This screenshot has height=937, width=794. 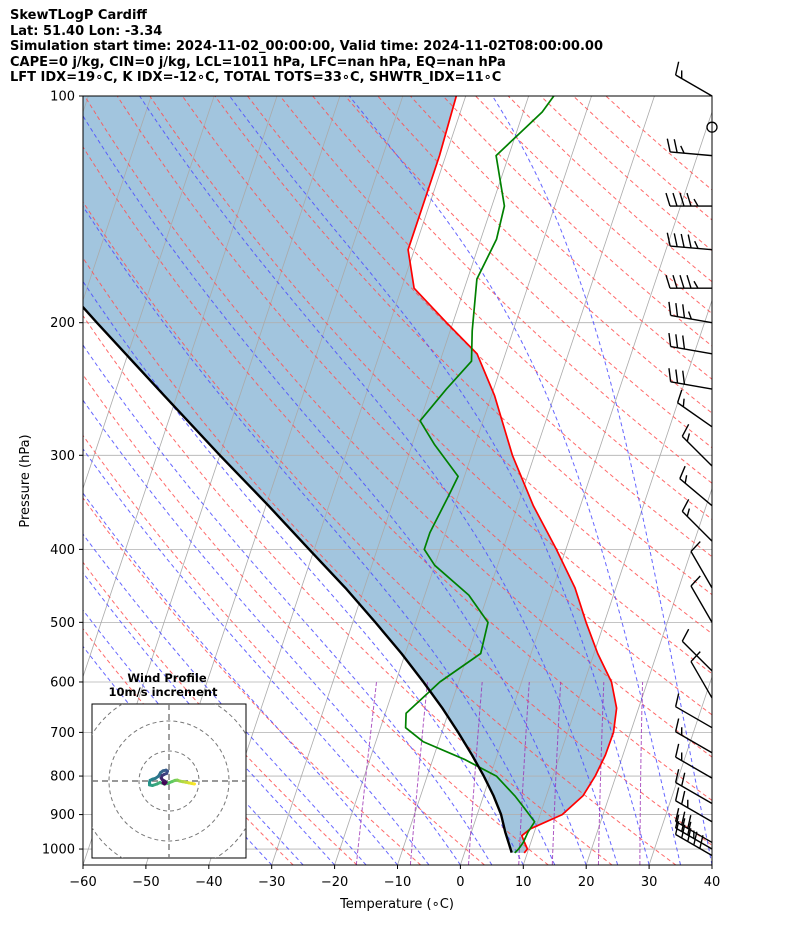 I want to click on x-axis-label: Temperature (∘C), so click(x=396, y=904).